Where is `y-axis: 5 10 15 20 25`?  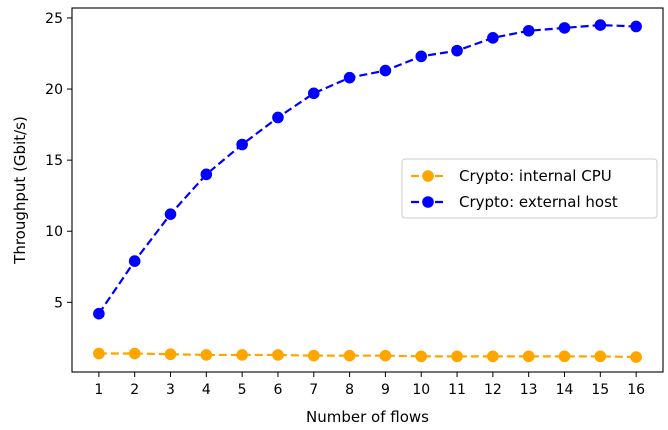
y-axis: 5 10 15 20 25 is located at coordinates (58, 161).